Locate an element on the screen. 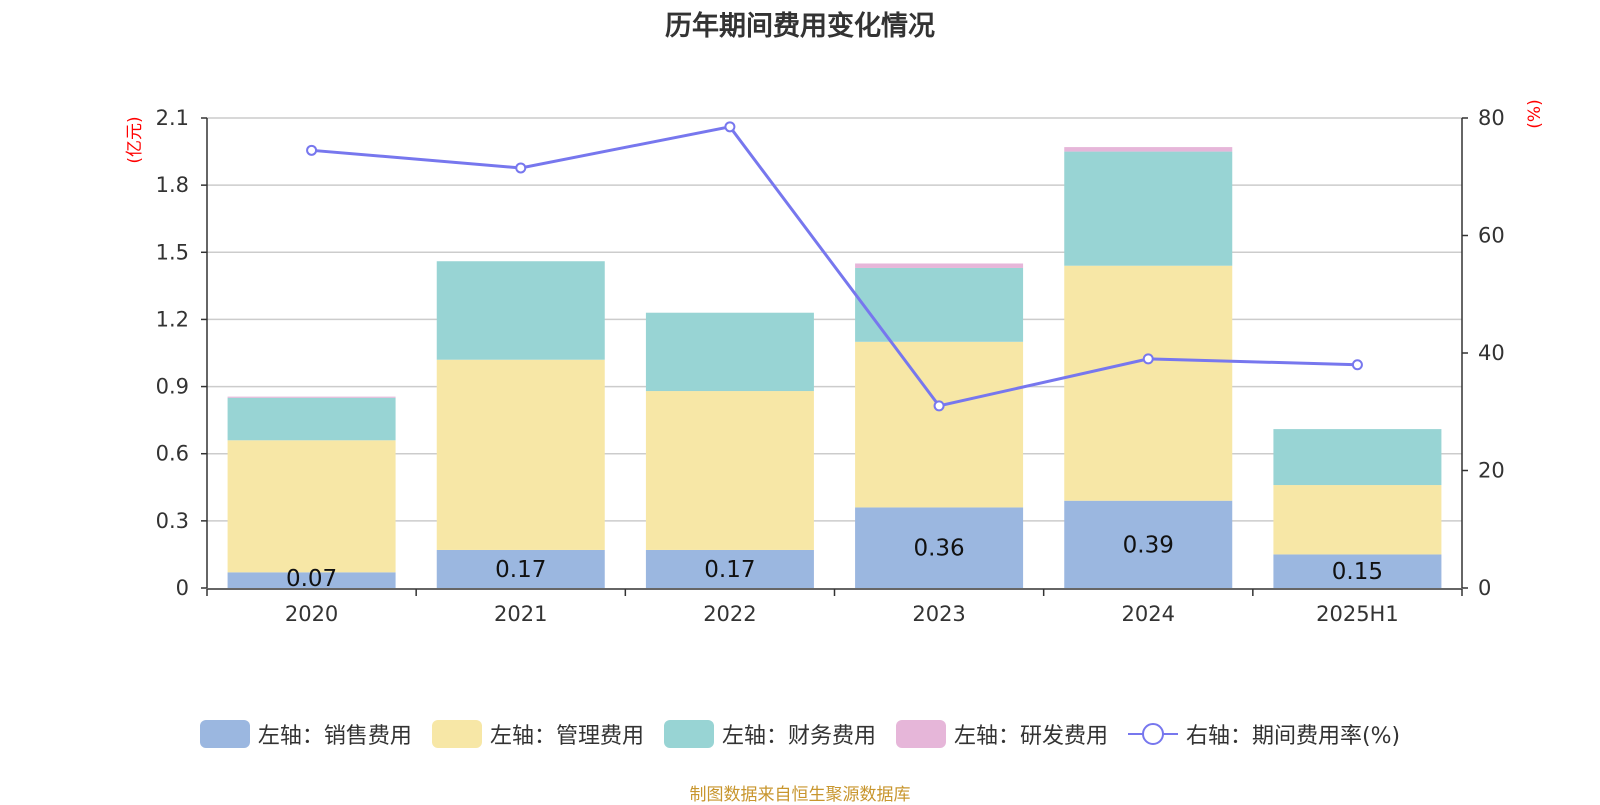 This screenshot has width=1600, height=805. x-tick-label: 2023 is located at coordinates (938, 614).